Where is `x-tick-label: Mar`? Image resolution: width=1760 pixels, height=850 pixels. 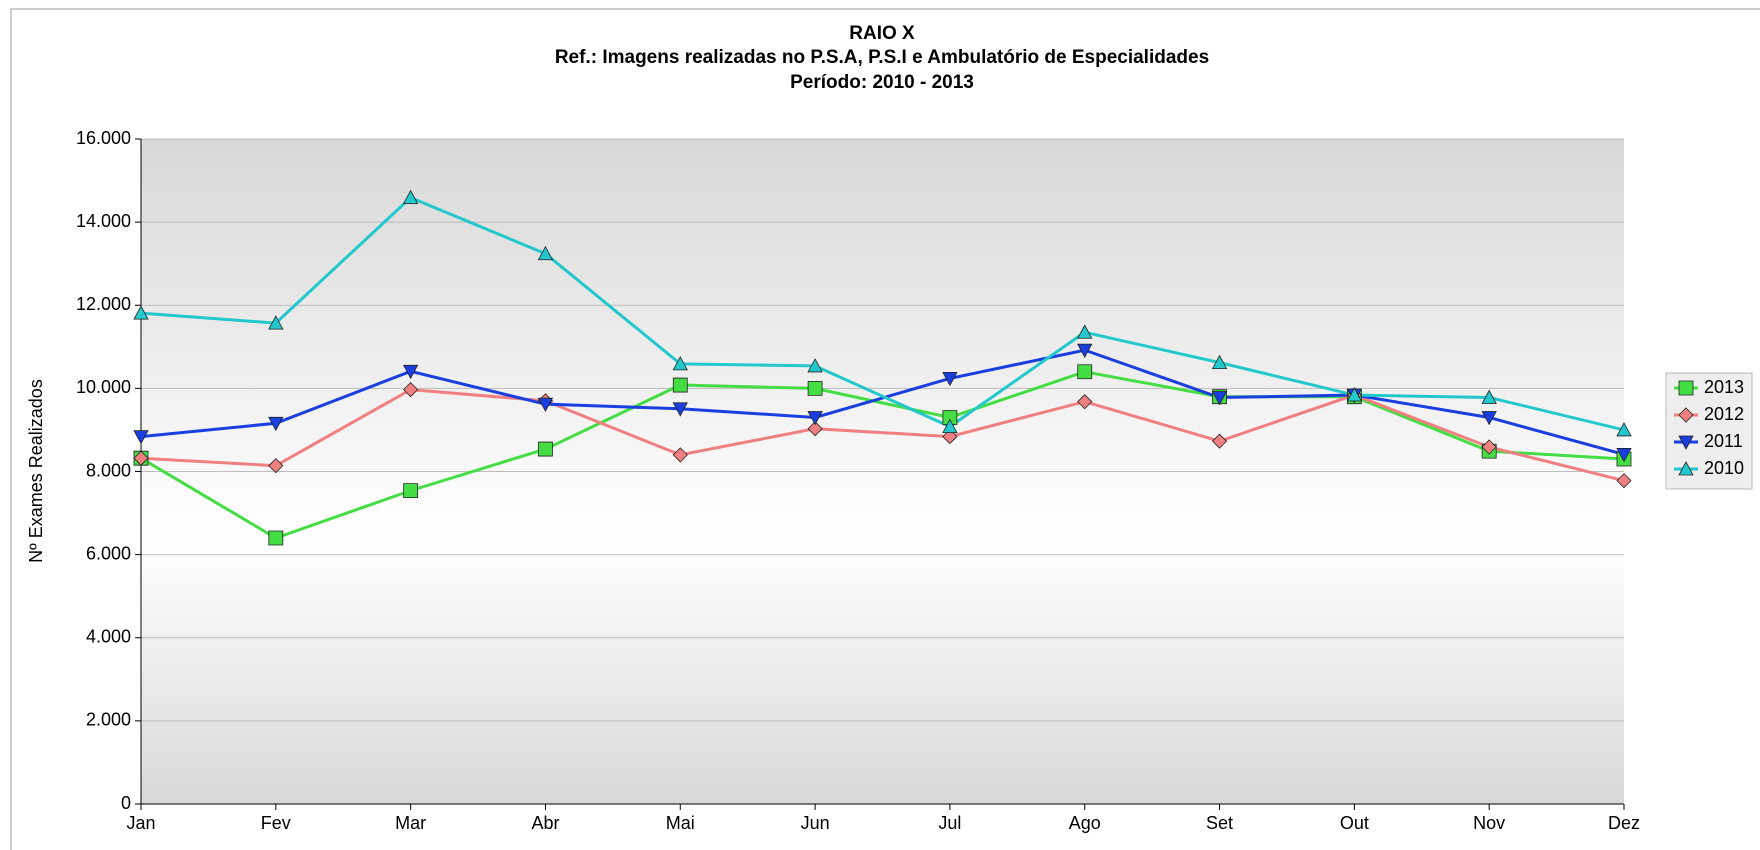
x-tick-label: Mar is located at coordinates (410, 823).